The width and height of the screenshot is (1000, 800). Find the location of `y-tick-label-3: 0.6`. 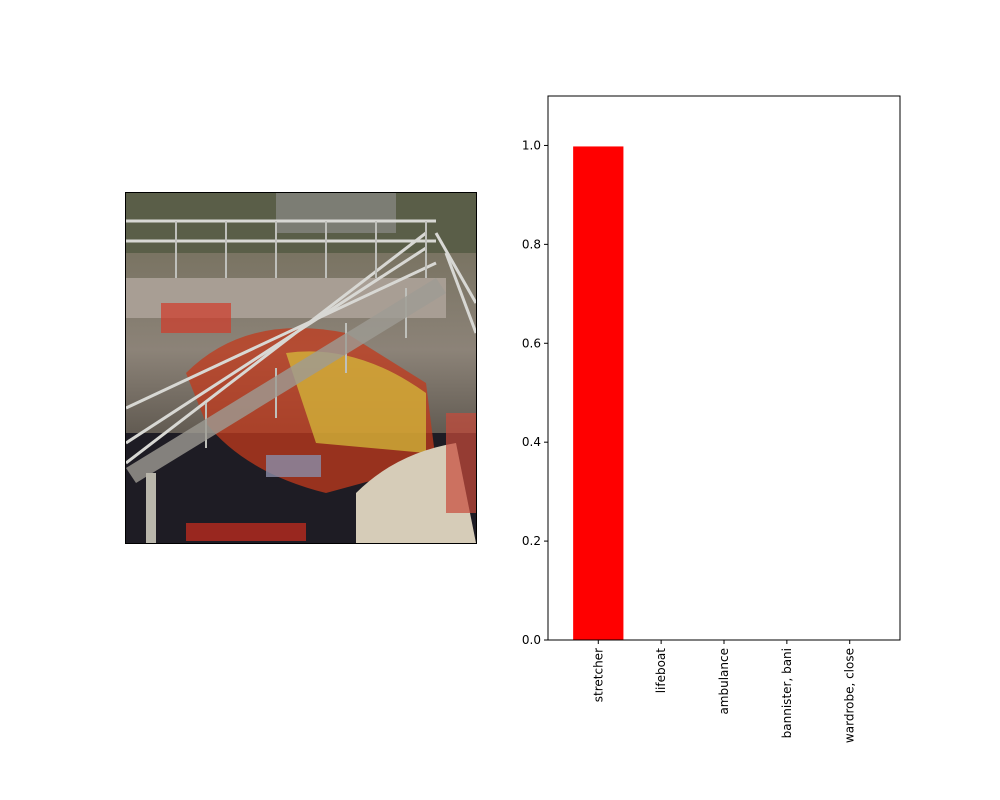

y-tick-label-3: 0.6 is located at coordinates (531, 343).